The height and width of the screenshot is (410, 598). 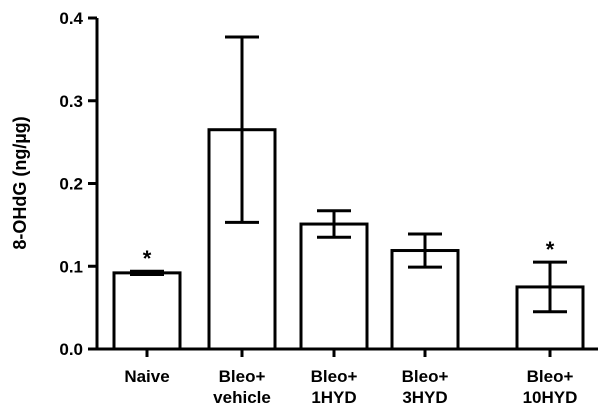 I want to click on y-tick-label: 0.2, so click(x=71, y=184).